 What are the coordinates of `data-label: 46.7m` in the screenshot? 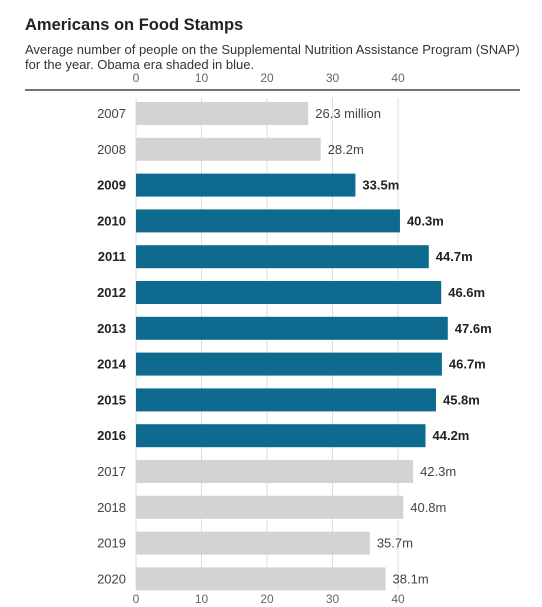 It's located at (467, 364).